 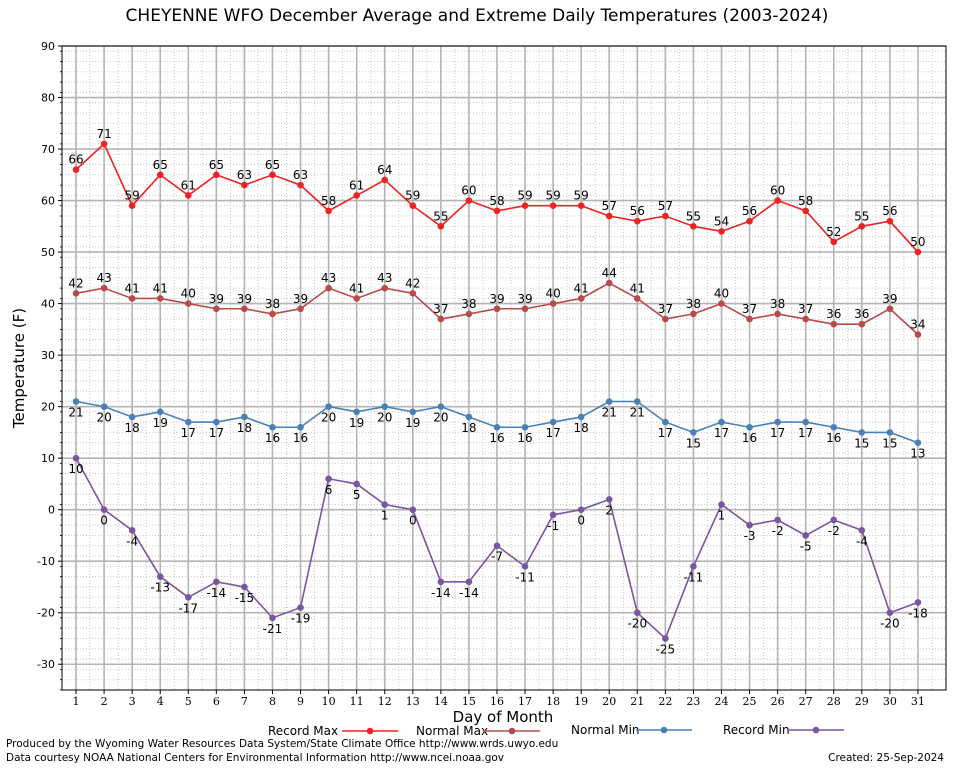 I want to click on data-label: 65, so click(x=216, y=165).